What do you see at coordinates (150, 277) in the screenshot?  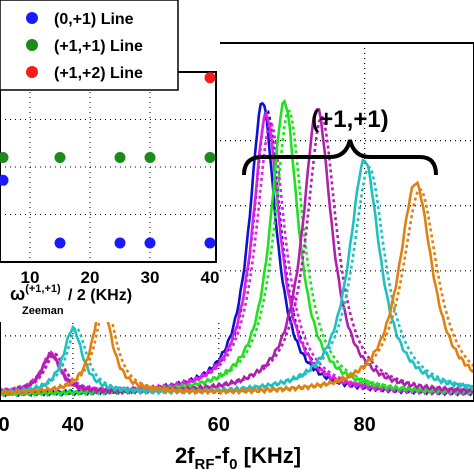 I see `inset-x-tick-label: 30` at bounding box center [150, 277].